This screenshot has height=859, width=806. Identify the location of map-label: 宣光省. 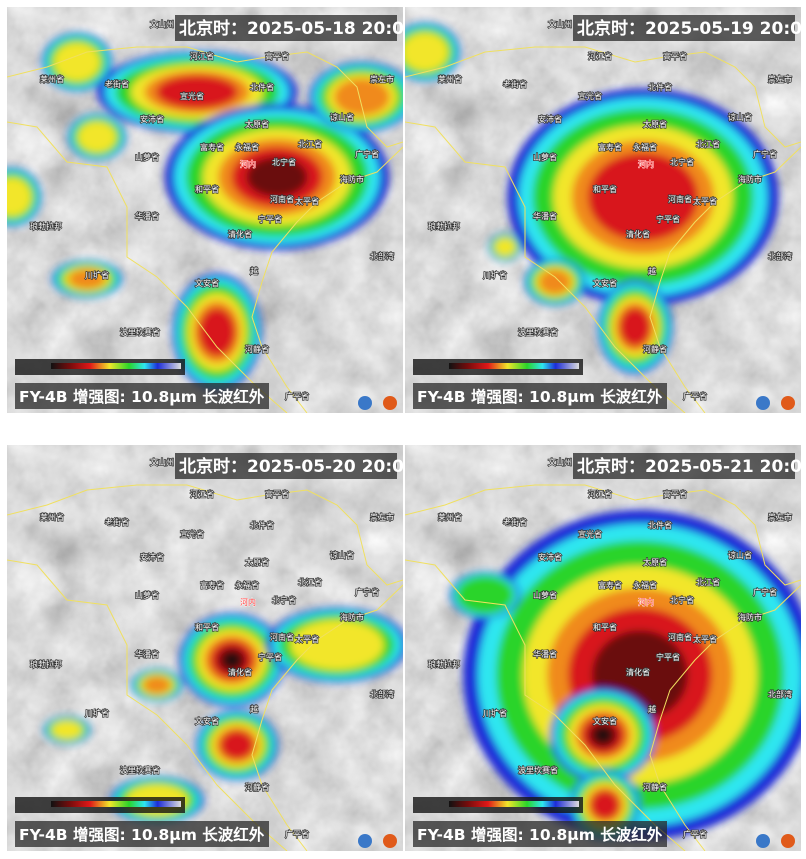
(192, 96).